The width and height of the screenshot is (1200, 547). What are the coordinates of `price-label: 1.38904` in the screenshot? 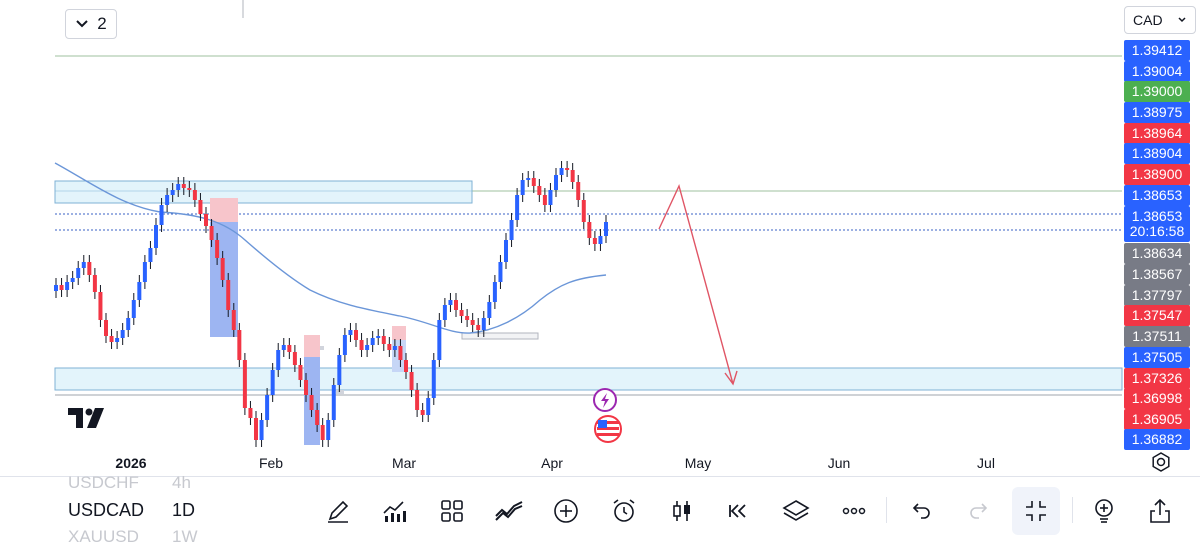 It's located at (1157, 153).